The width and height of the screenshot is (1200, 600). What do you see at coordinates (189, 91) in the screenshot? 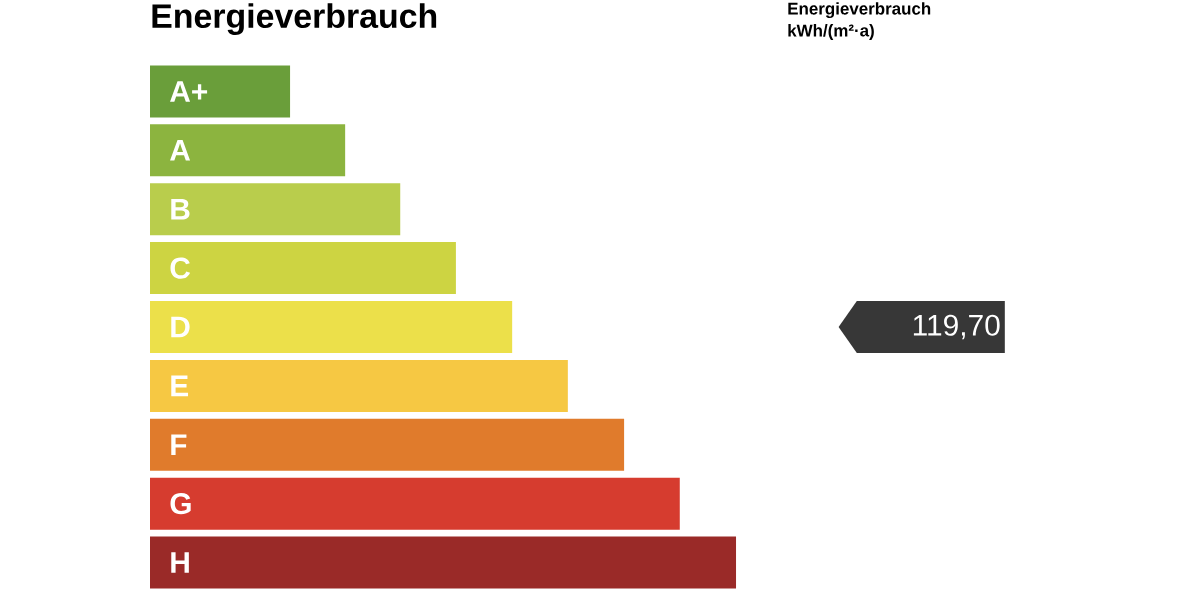
I see `y-tick-label: A+` at bounding box center [189, 91].